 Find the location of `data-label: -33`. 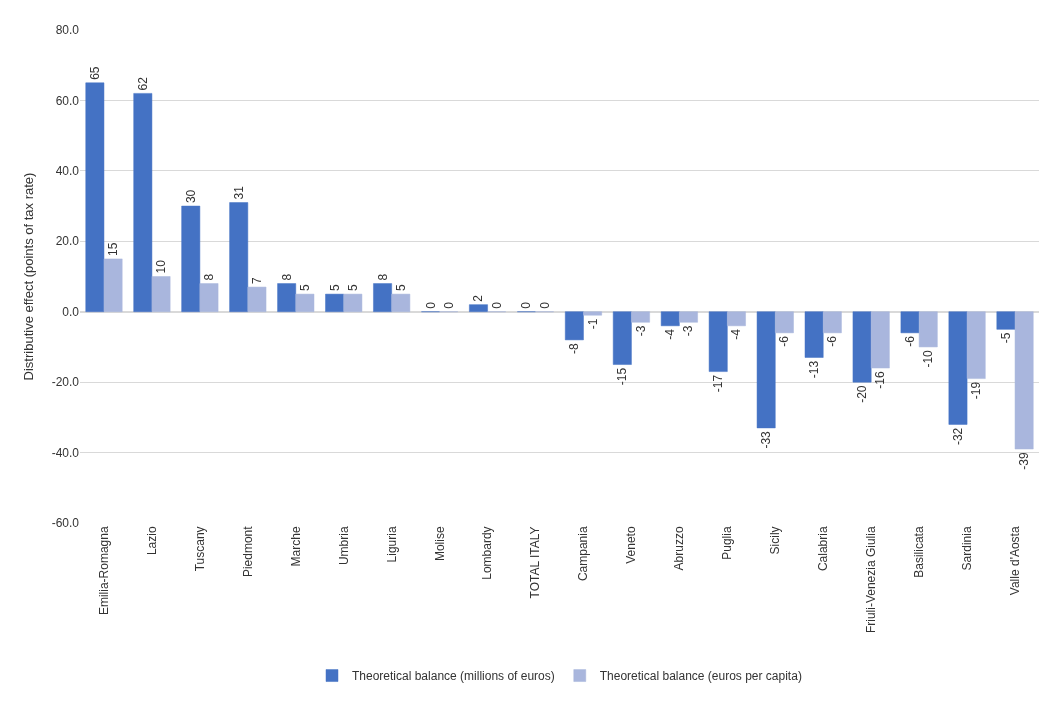

data-label: -33 is located at coordinates (766, 439).